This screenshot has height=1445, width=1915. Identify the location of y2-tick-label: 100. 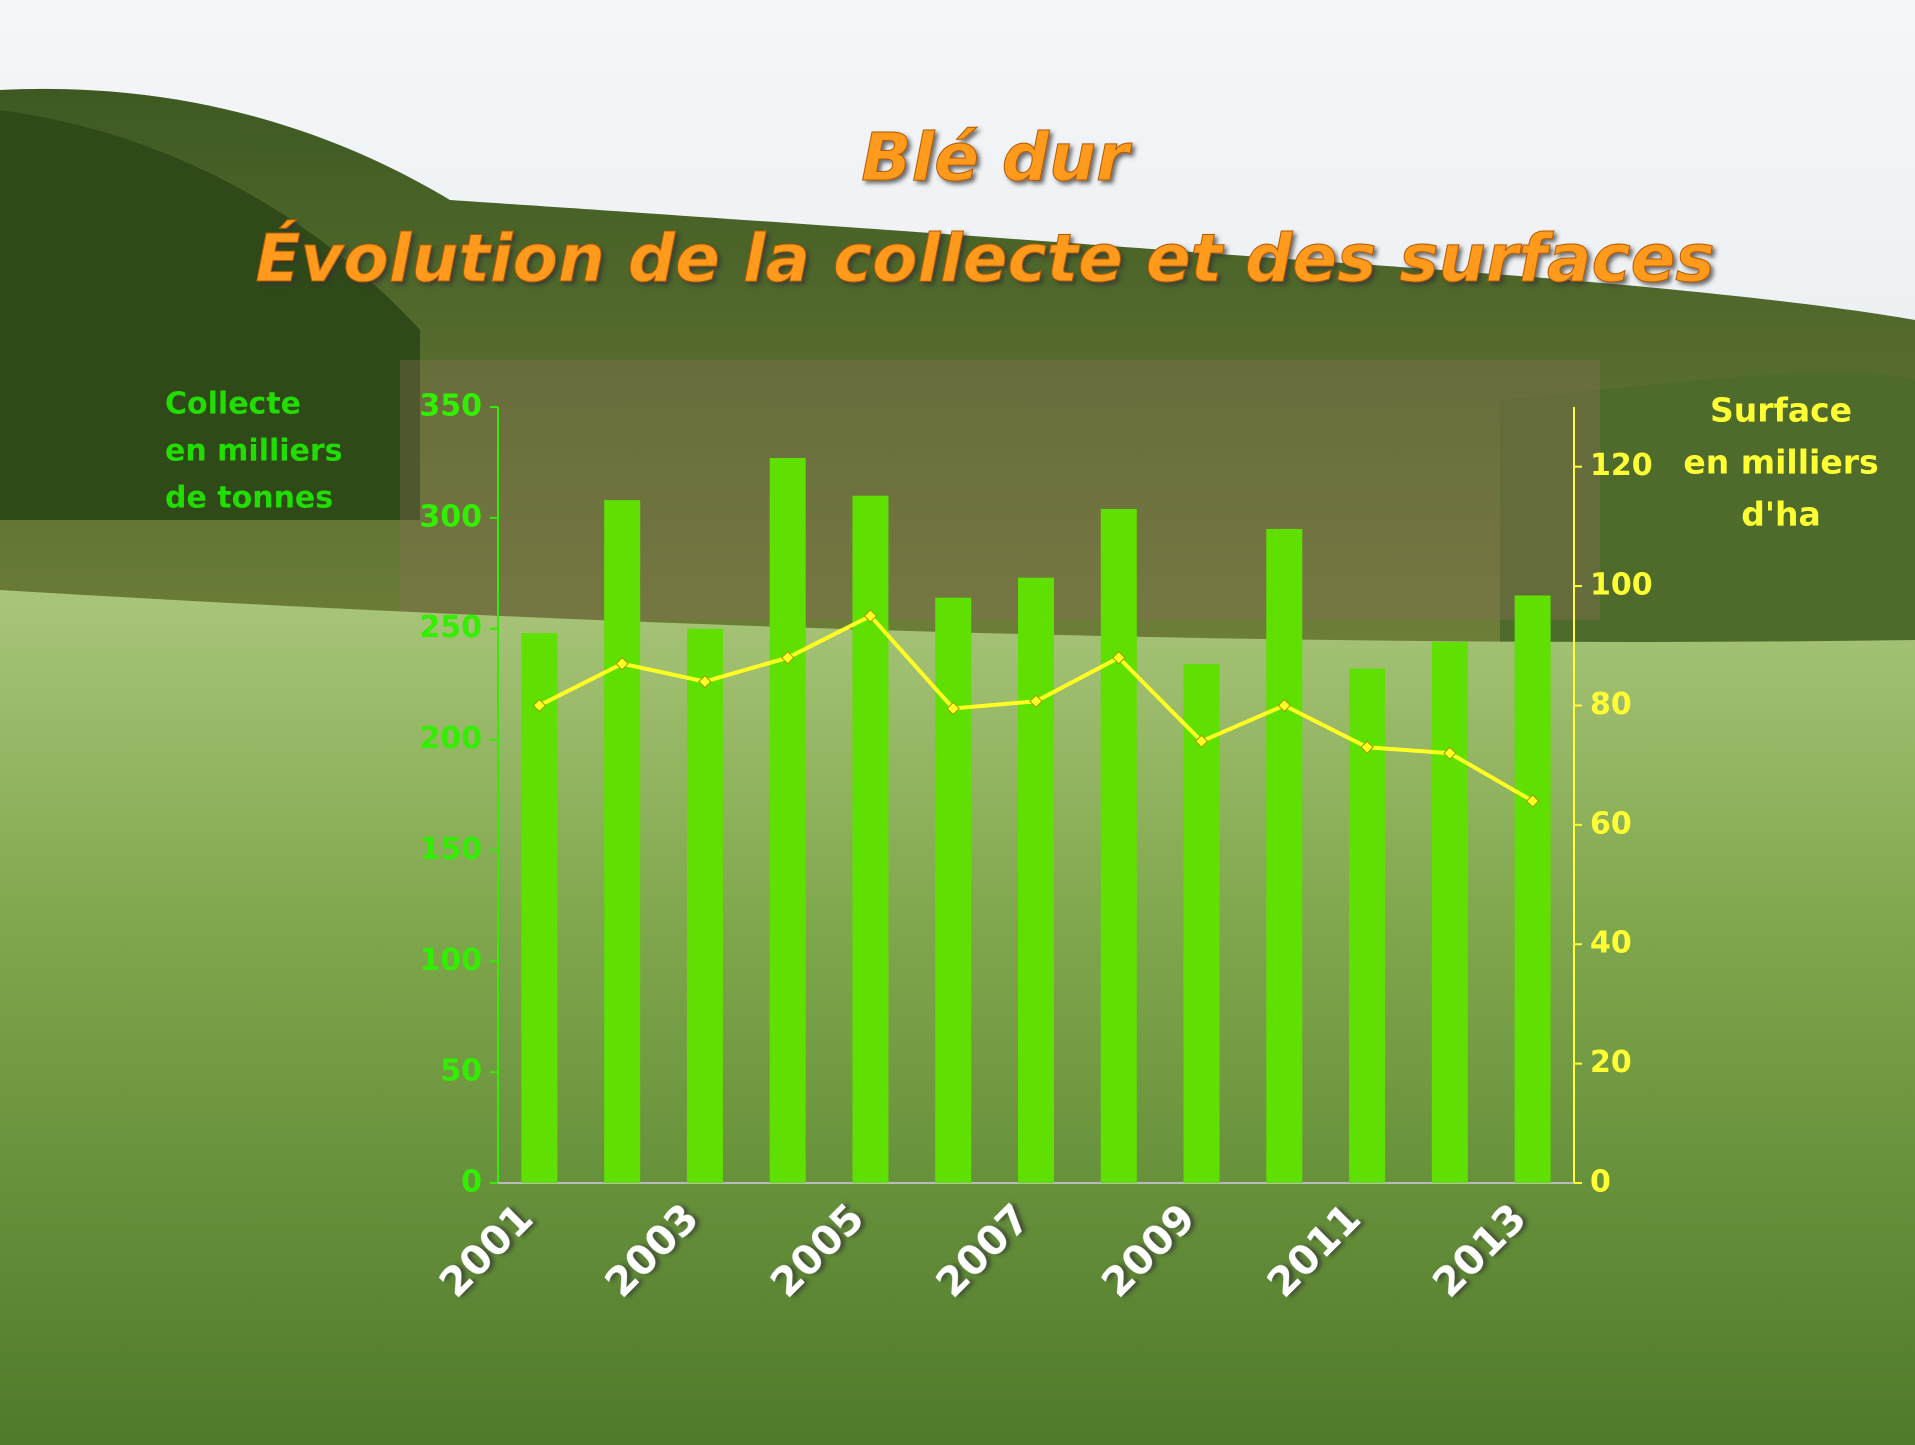
(1621, 585).